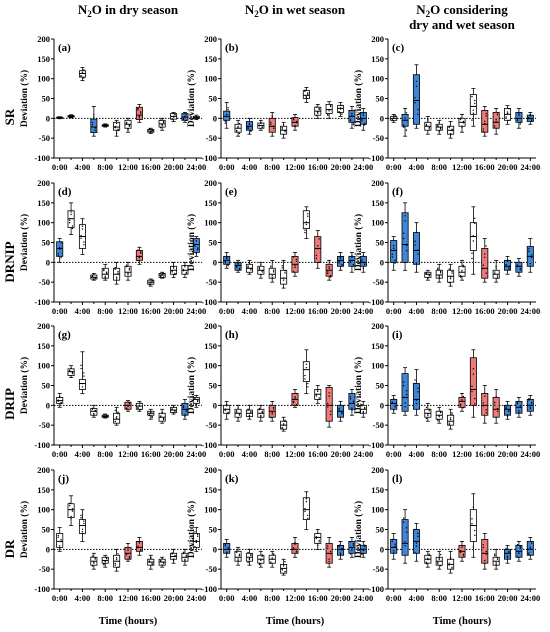 This screenshot has width=550, height=632. I want to click on box-6h, so click(428, 412).